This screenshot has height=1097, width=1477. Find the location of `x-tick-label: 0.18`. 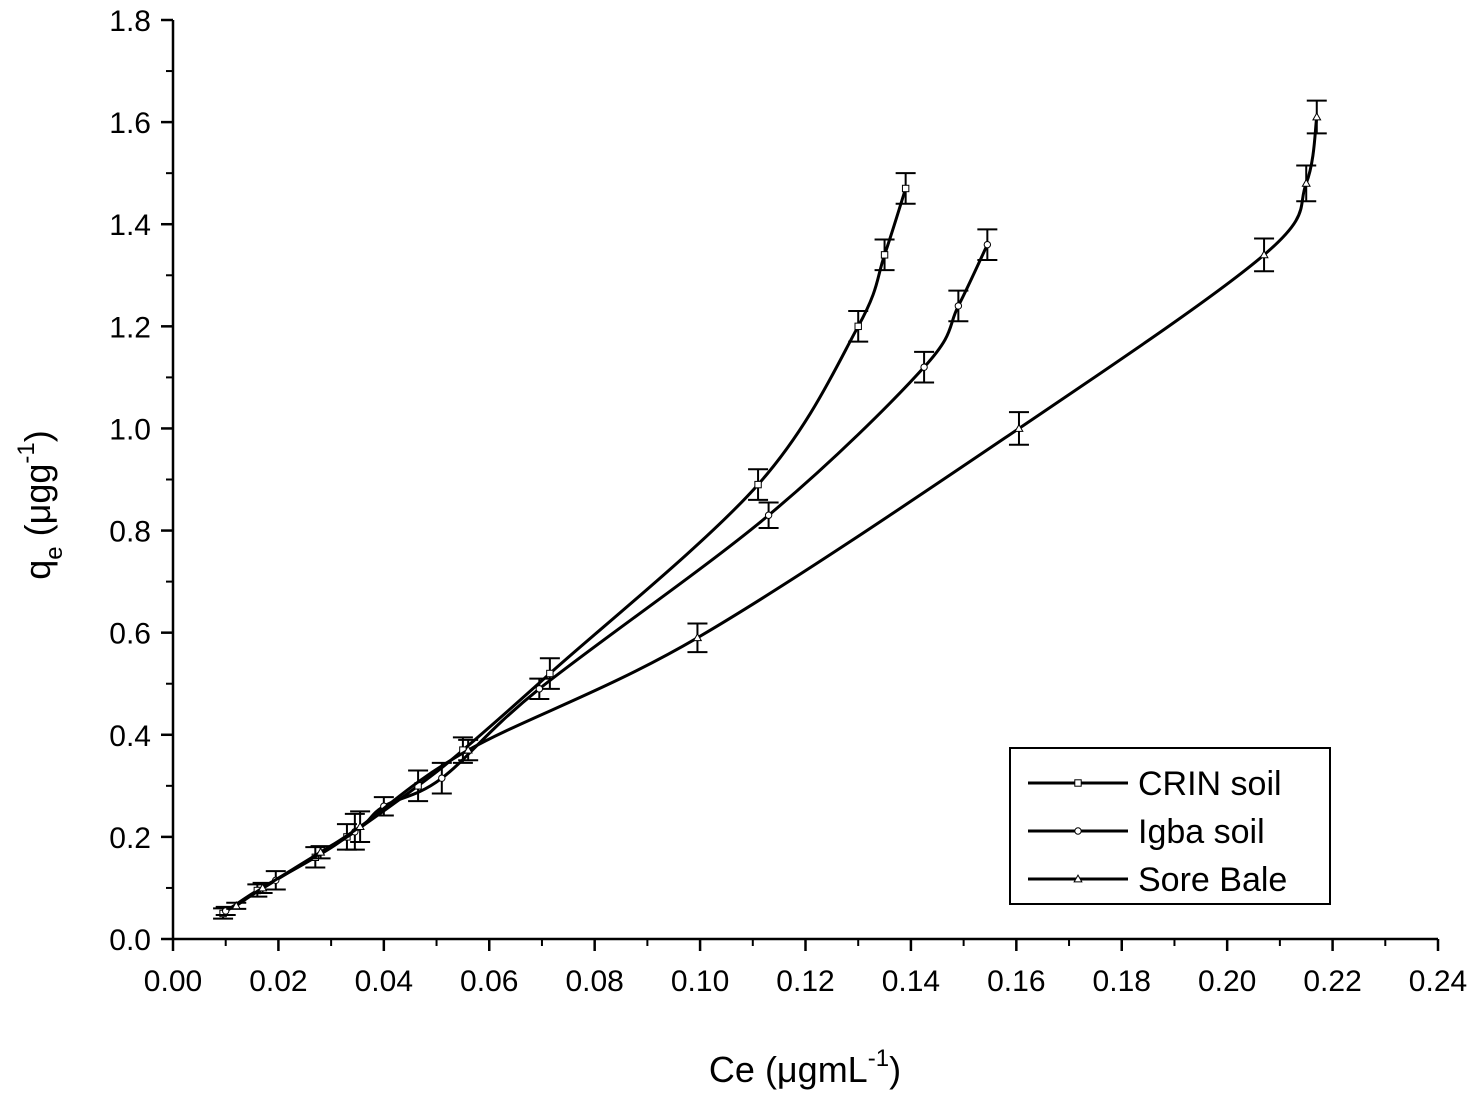

x-tick-label: 0.18 is located at coordinates (1122, 981).